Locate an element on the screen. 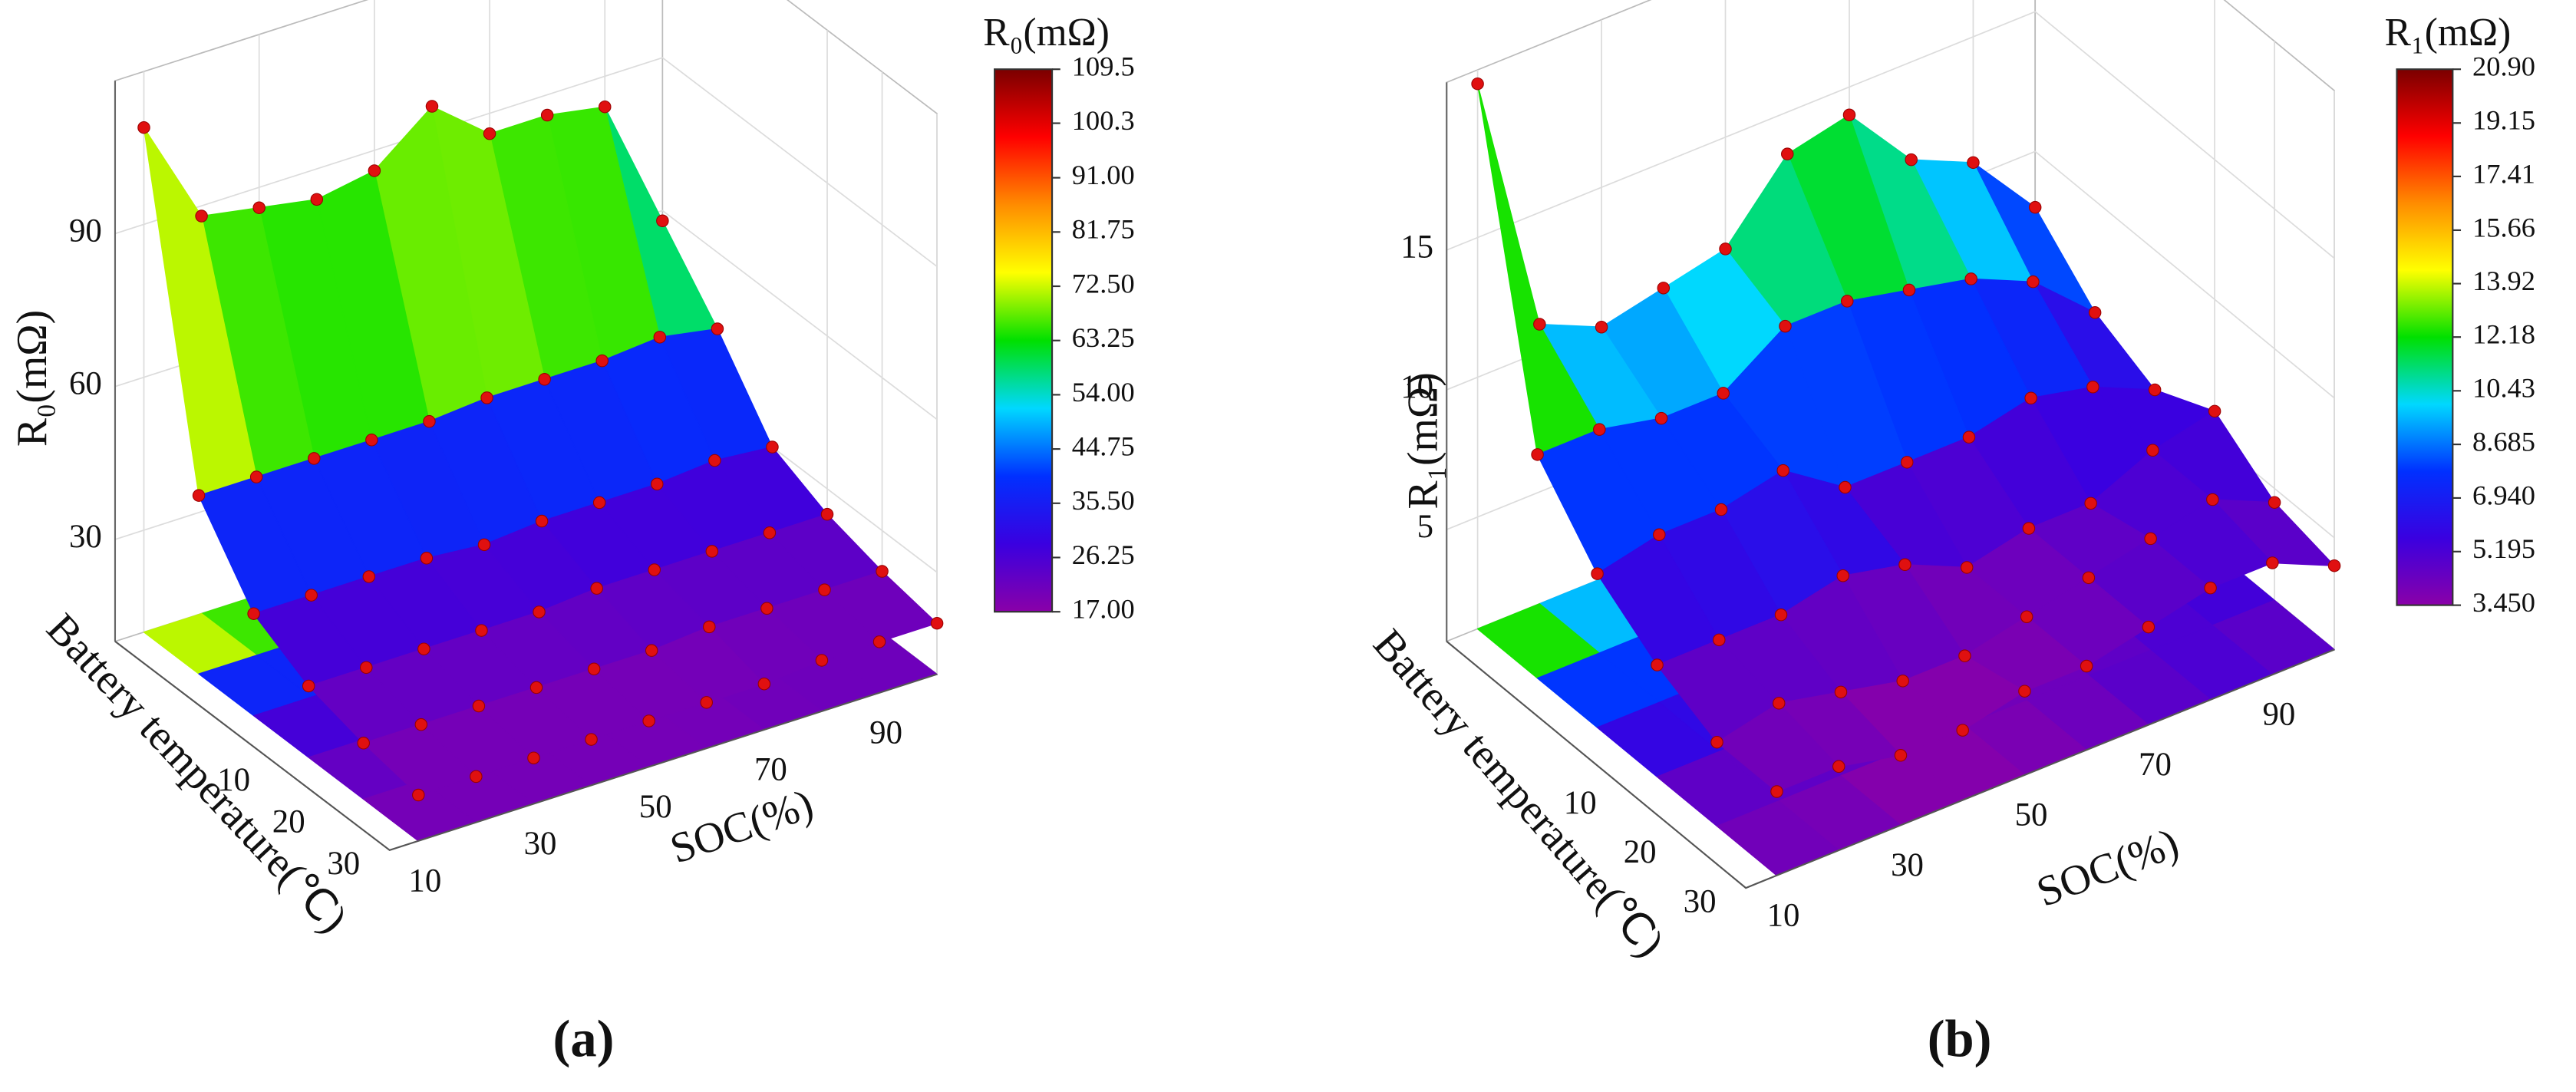 The width and height of the screenshot is (2576, 1092). colorbar-tick-label: 13.92 is located at coordinates (2503, 281).